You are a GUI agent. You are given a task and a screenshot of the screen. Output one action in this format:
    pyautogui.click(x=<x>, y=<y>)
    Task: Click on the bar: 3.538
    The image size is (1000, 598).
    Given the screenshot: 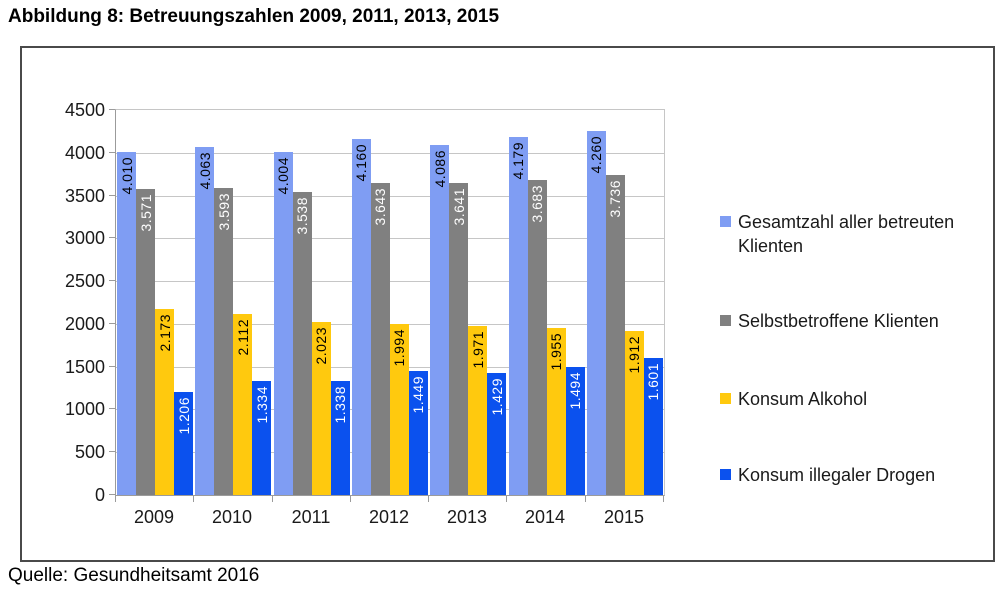 What is the action you would take?
    pyautogui.click(x=302, y=343)
    